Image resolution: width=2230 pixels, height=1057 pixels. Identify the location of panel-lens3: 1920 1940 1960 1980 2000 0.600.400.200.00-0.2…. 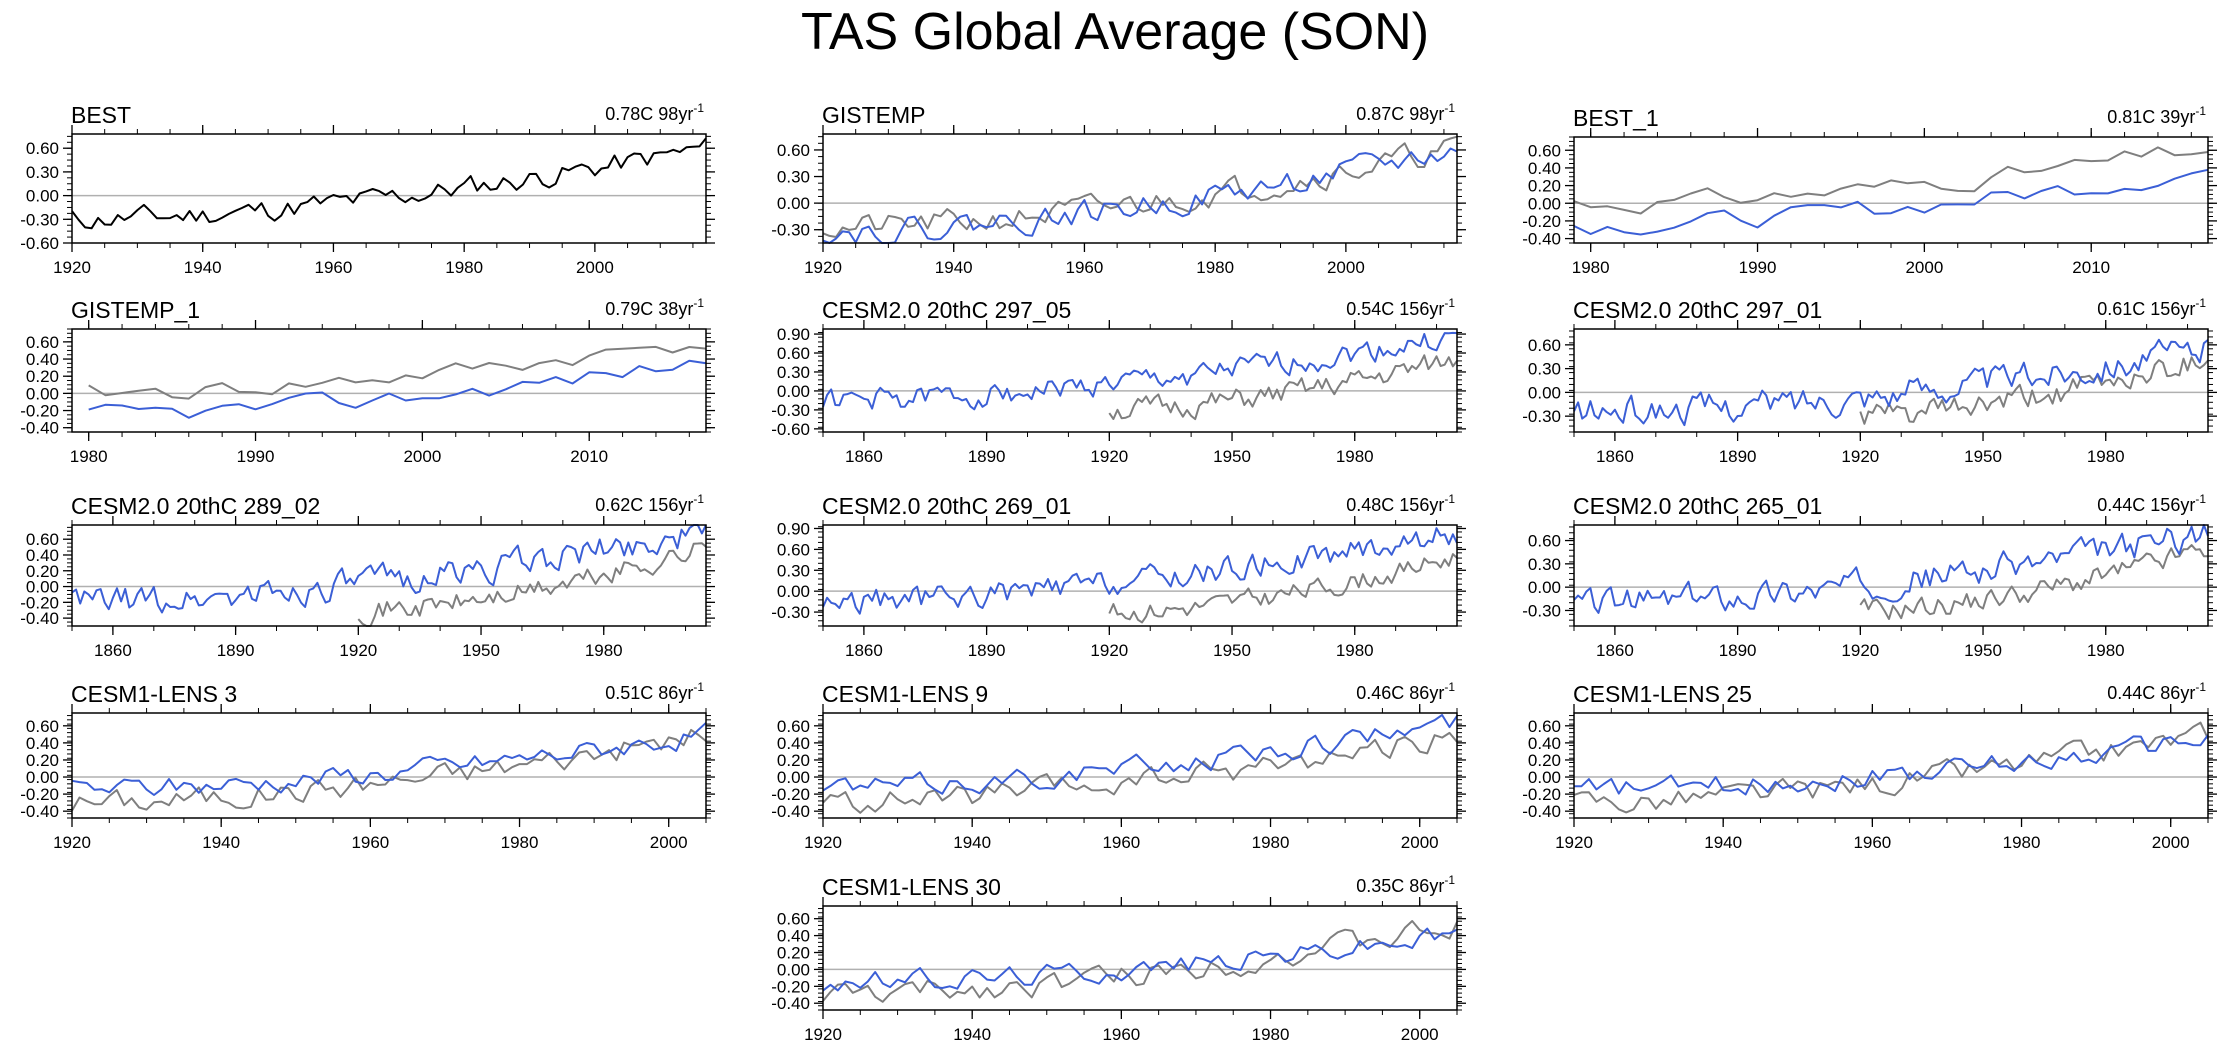
(367, 766).